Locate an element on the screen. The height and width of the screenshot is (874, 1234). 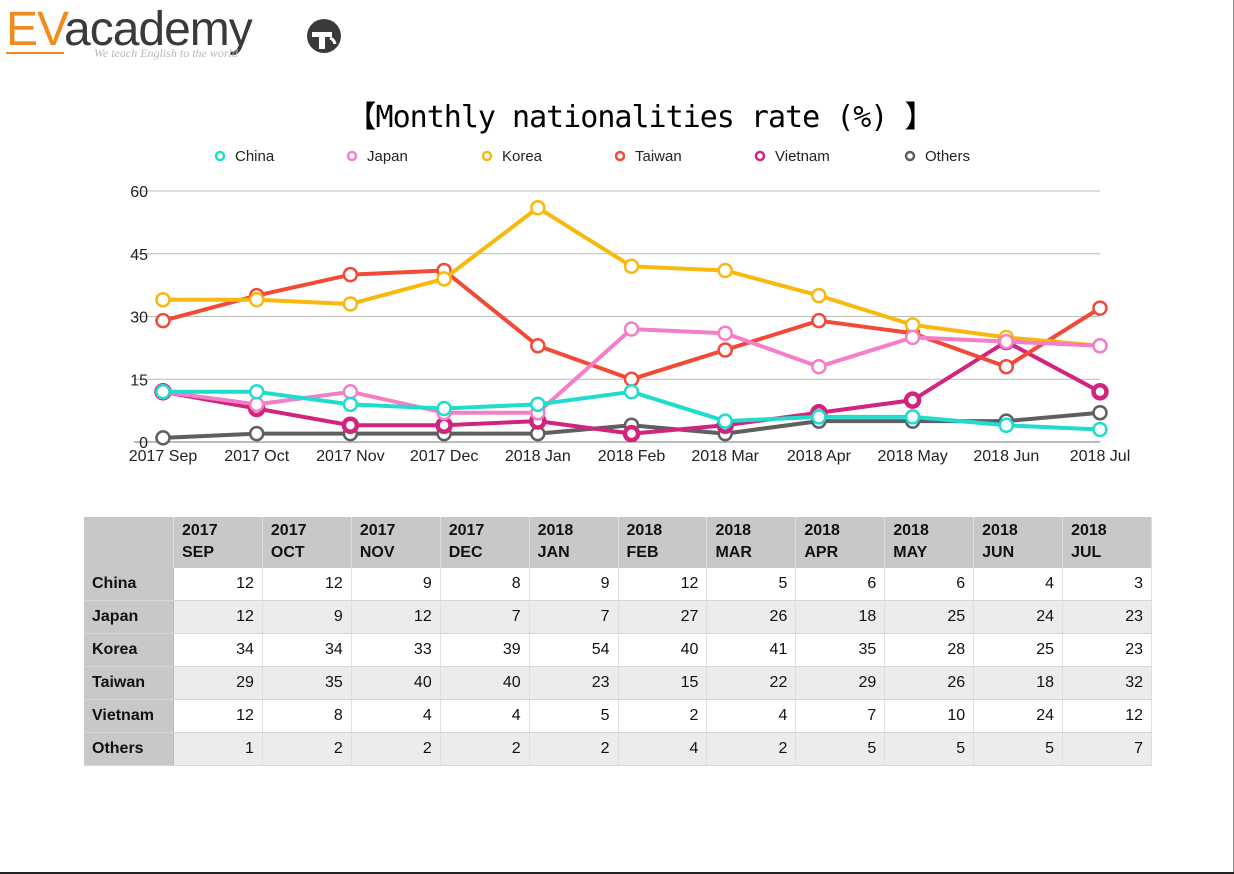
x-tick-label: 2018 Jan is located at coordinates (538, 456).